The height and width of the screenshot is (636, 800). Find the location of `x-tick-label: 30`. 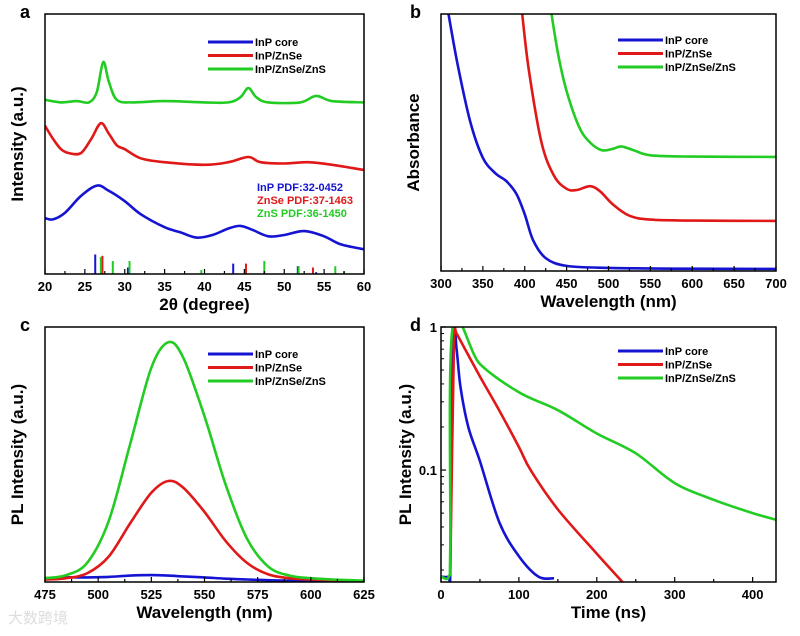

x-tick-label: 30 is located at coordinates (125, 286).